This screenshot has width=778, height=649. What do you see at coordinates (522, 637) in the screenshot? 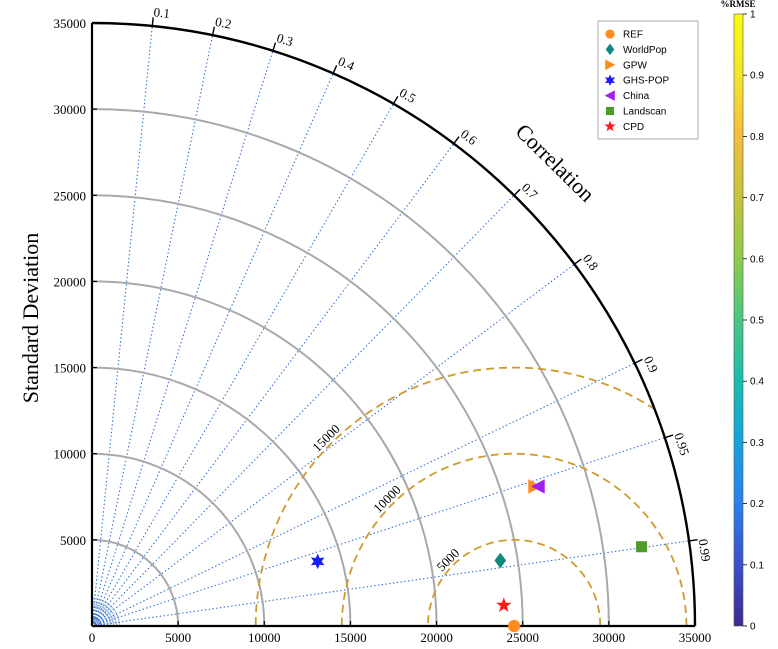
I see `x-tick-label: 25000` at bounding box center [522, 637].